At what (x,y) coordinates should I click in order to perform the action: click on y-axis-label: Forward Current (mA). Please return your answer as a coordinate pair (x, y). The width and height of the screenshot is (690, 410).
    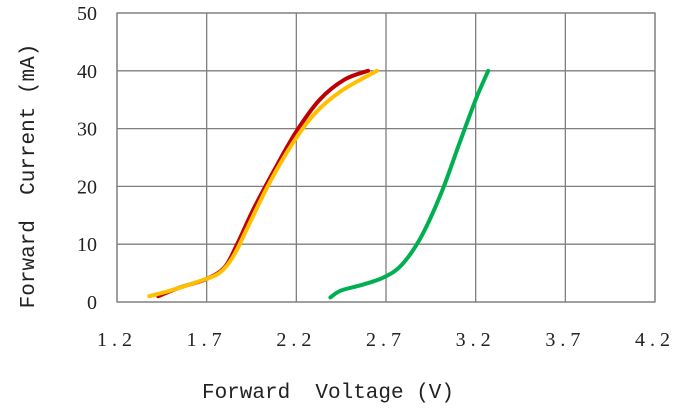
    Looking at the image, I should click on (29, 176).